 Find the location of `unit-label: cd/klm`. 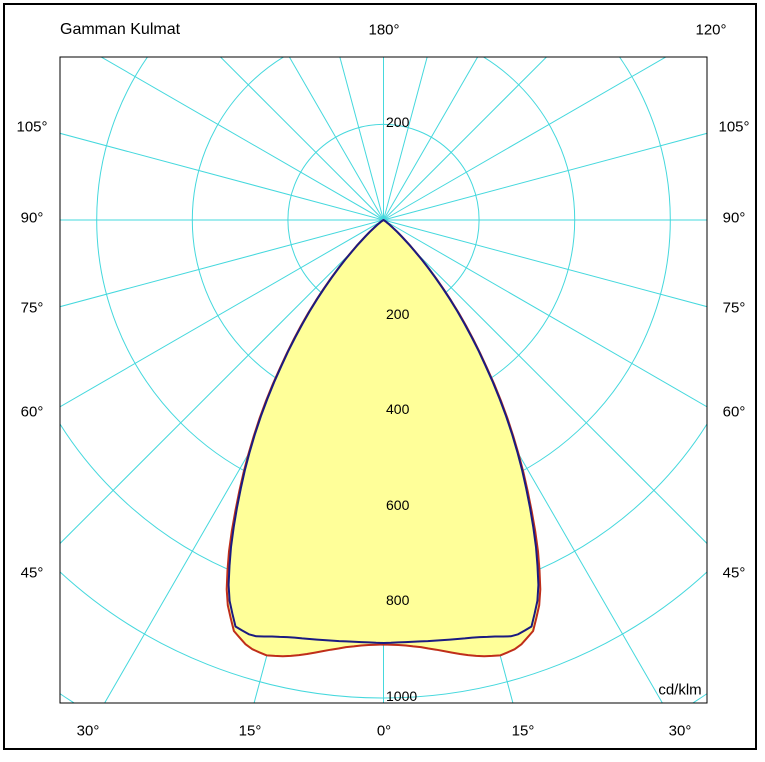

unit-label: cd/klm is located at coordinates (680, 690).